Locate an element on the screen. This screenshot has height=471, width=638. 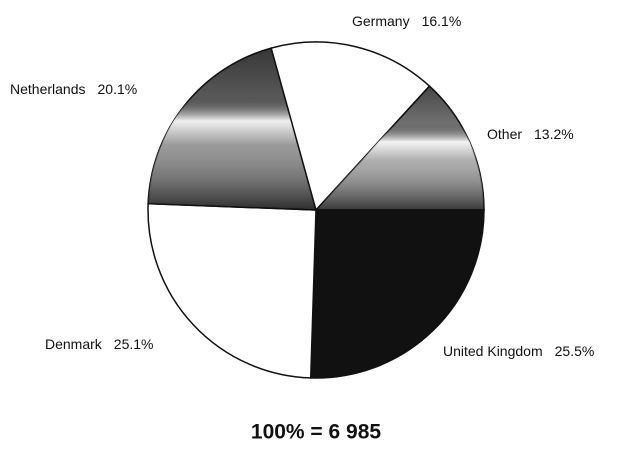
slice-label: Other 13.2% is located at coordinates (530, 134).